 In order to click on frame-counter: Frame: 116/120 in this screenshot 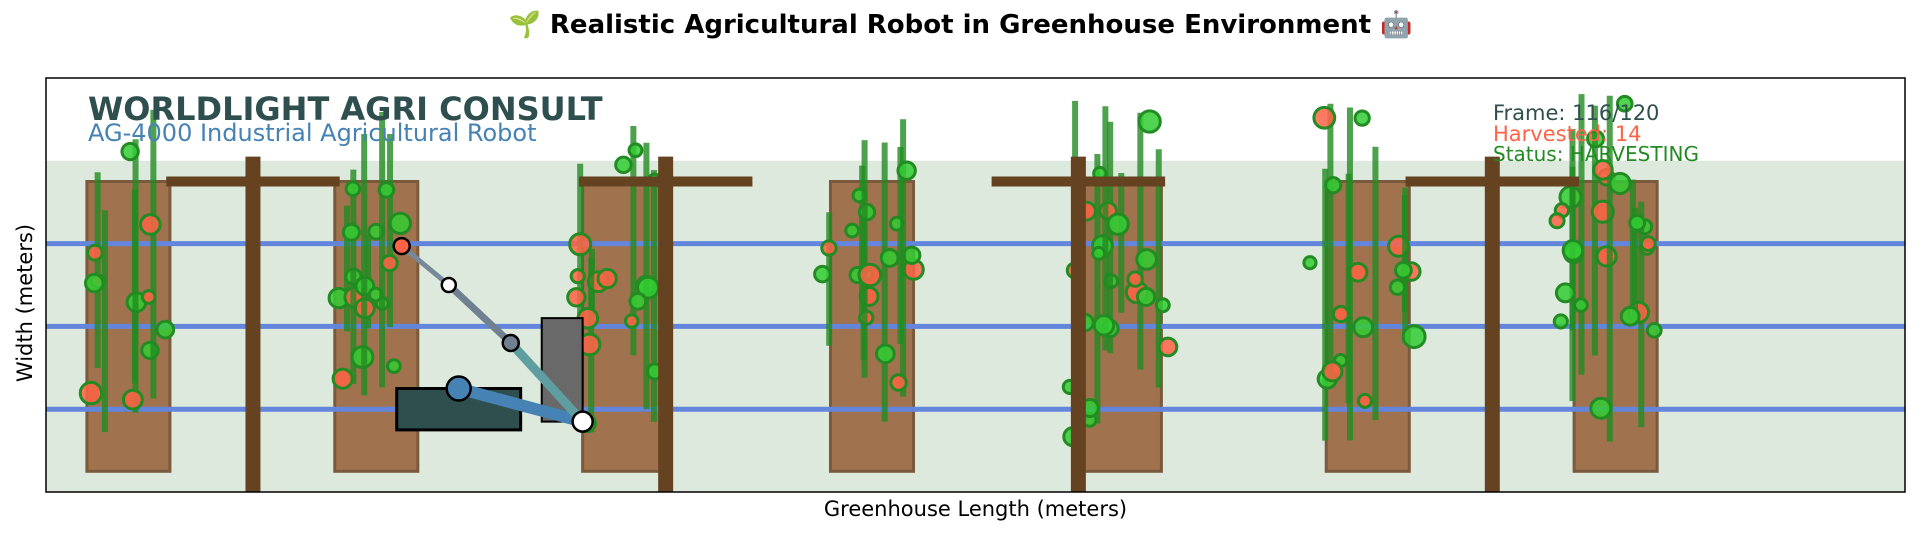, I will do `click(1576, 113)`.